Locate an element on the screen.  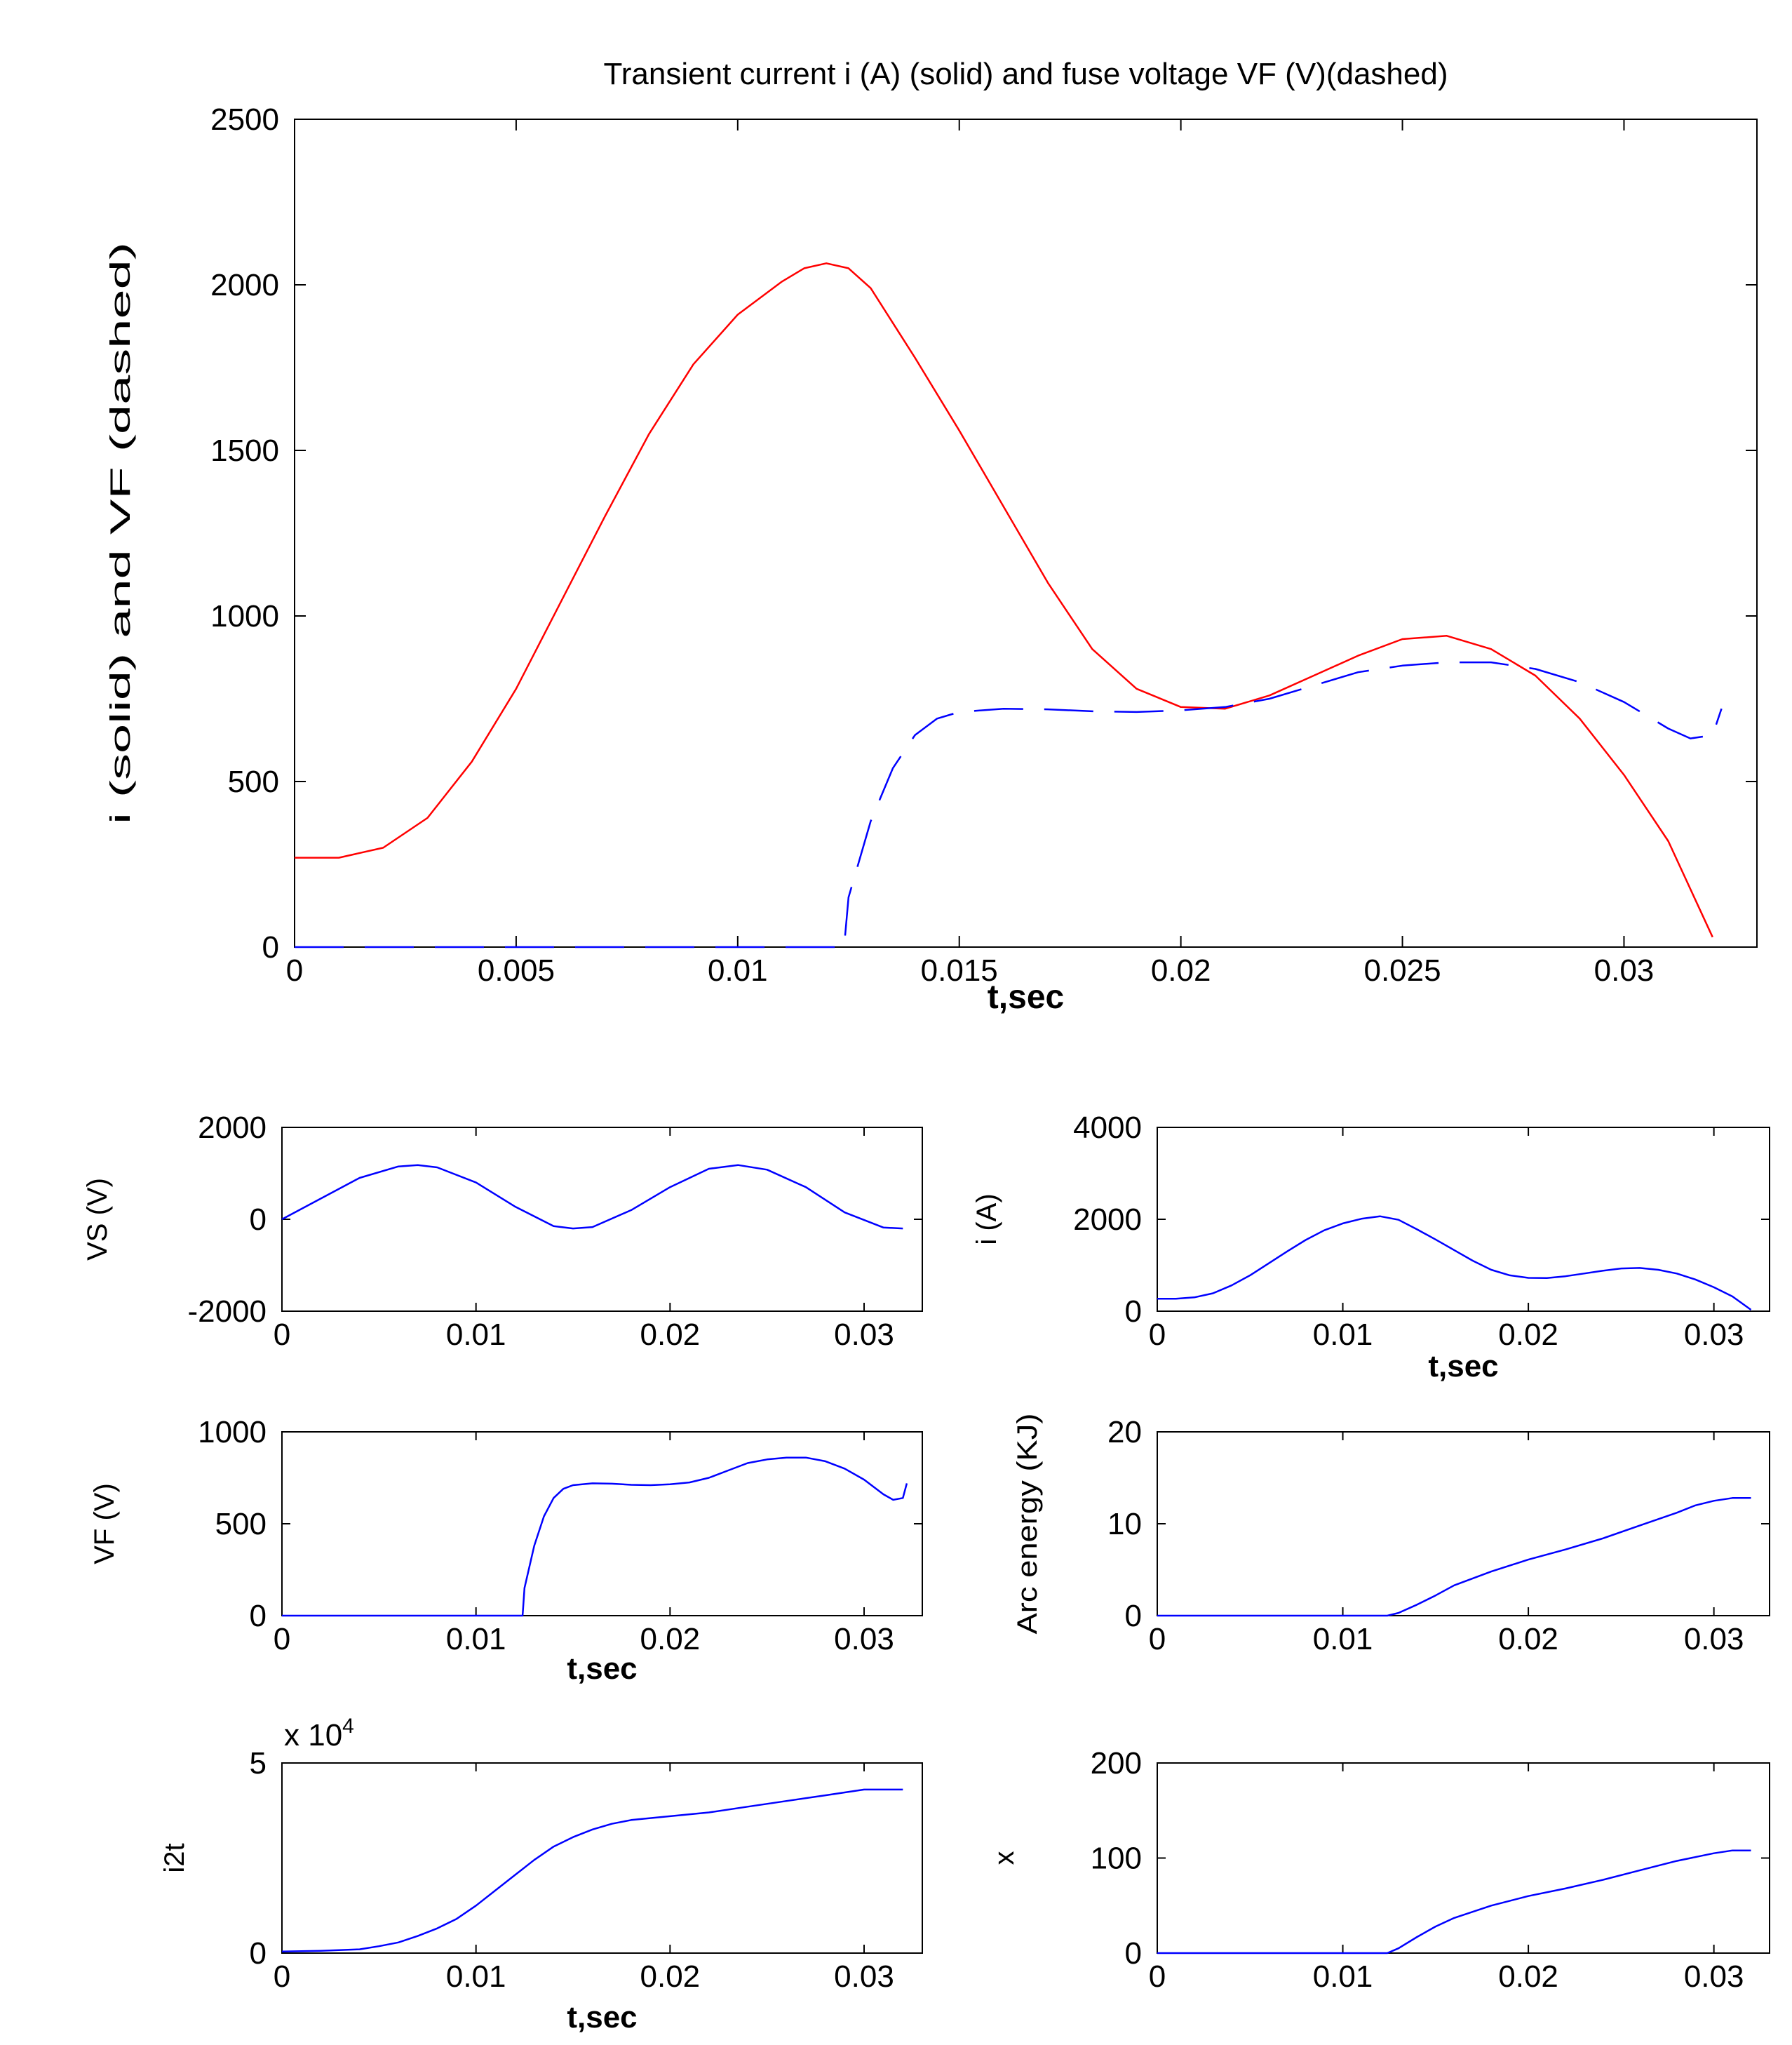
chart-i2t: 0 0.01 0.02 0.03 0 5 t,sec i2t x 104 is located at coordinates (541, 1874).